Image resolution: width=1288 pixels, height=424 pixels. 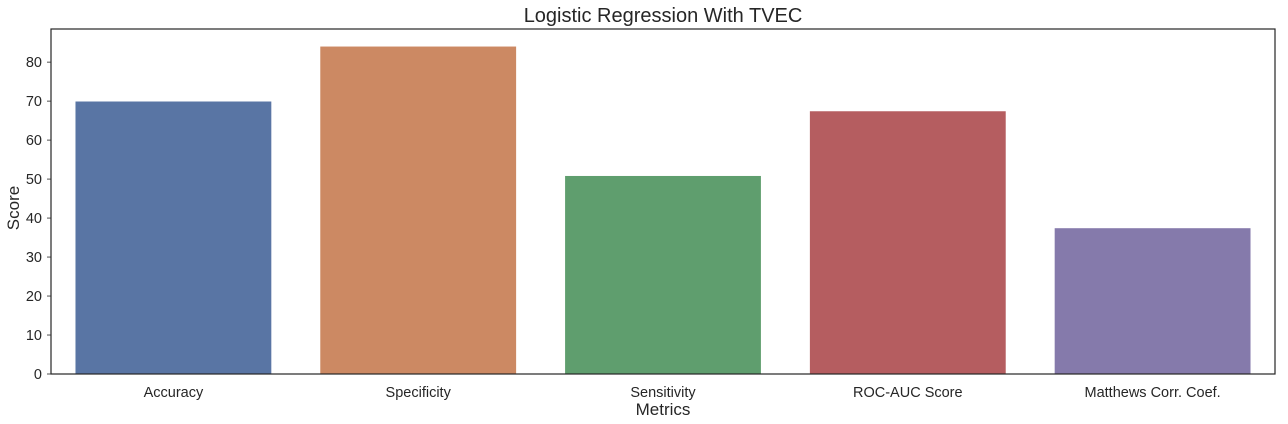 What do you see at coordinates (34, 63) in the screenshot?
I see `y-tick-label: 80` at bounding box center [34, 63].